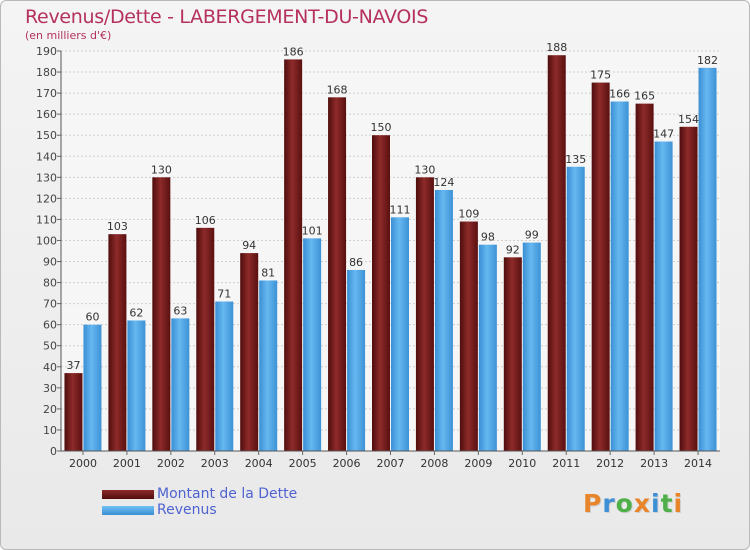 Image resolution: width=750 pixels, height=550 pixels. Describe the element at coordinates (128, 510) in the screenshot. I see `legend-swatch-revenus` at that location.